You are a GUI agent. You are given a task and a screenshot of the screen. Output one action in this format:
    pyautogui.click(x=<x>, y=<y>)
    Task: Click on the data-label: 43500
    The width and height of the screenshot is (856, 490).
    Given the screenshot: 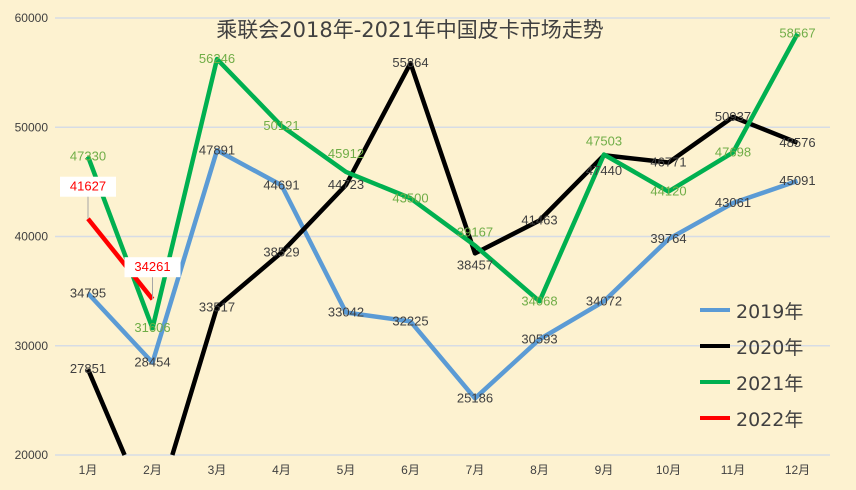 What is the action you would take?
    pyautogui.click(x=410, y=197)
    